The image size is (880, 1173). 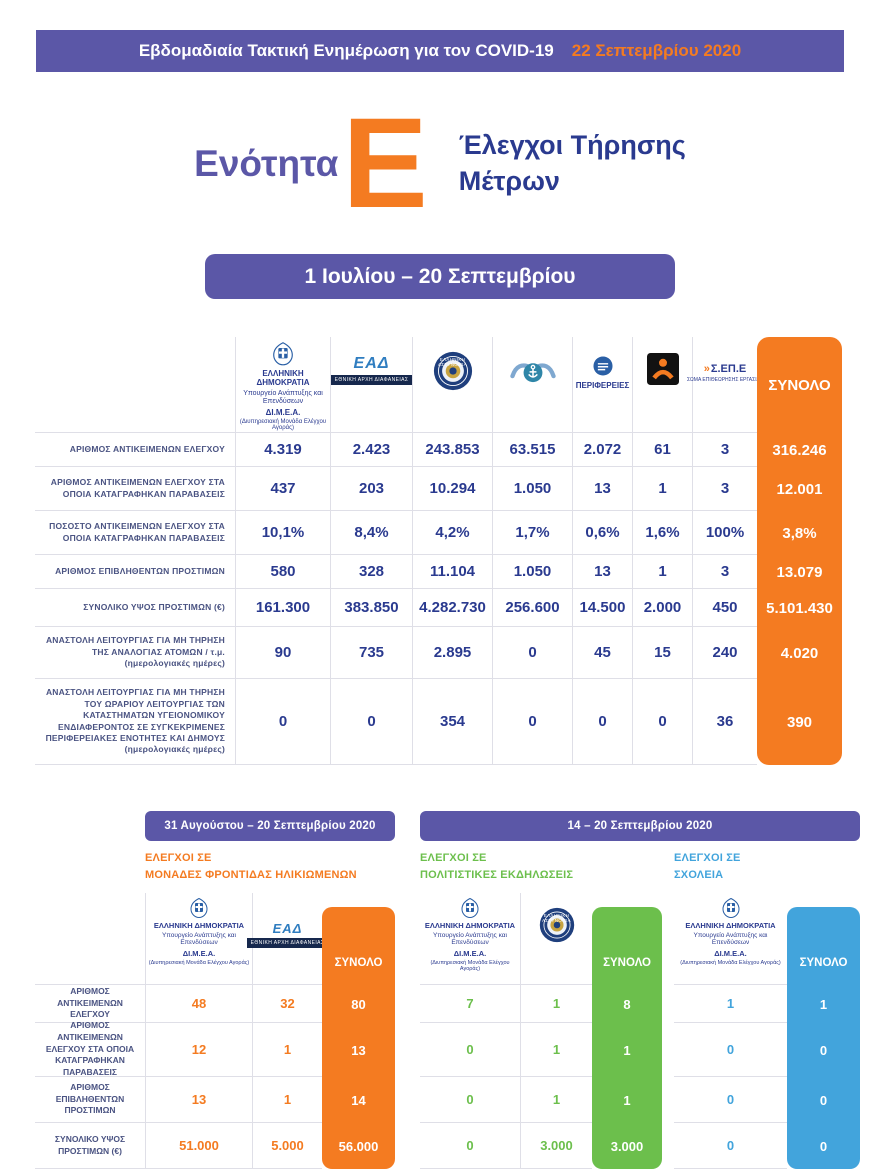 What do you see at coordinates (724, 653) in the screenshot?
I see `value-cell: 240` at bounding box center [724, 653].